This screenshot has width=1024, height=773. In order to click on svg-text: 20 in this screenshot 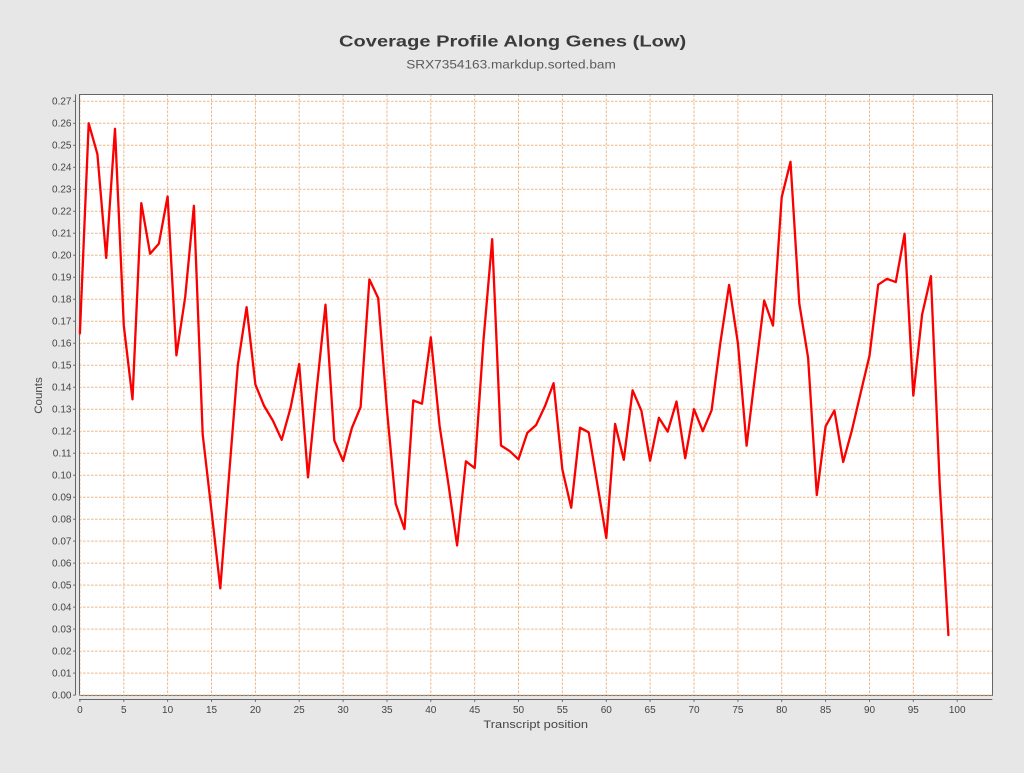, I will do `click(256, 710)`.